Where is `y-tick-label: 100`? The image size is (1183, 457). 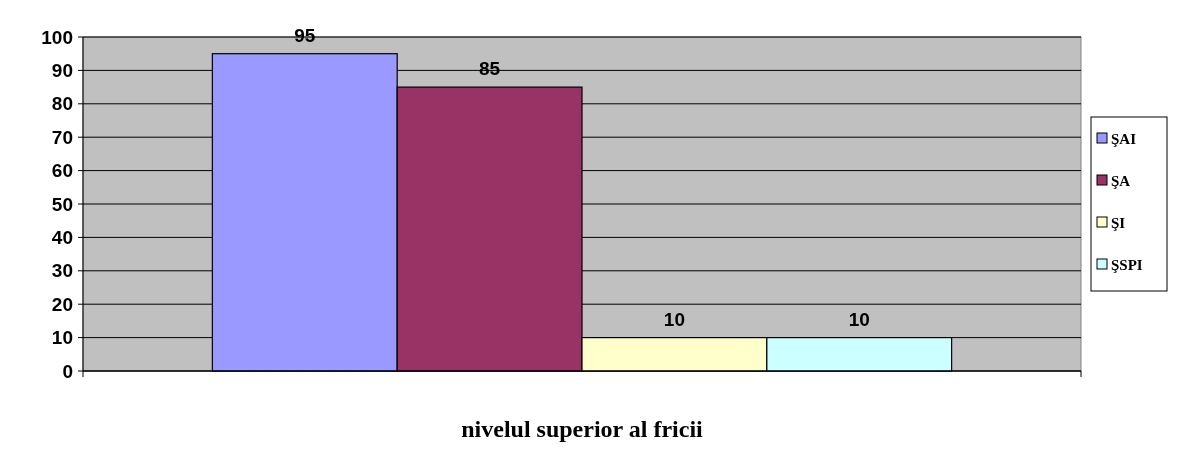 y-tick-label: 100 is located at coordinates (57, 37).